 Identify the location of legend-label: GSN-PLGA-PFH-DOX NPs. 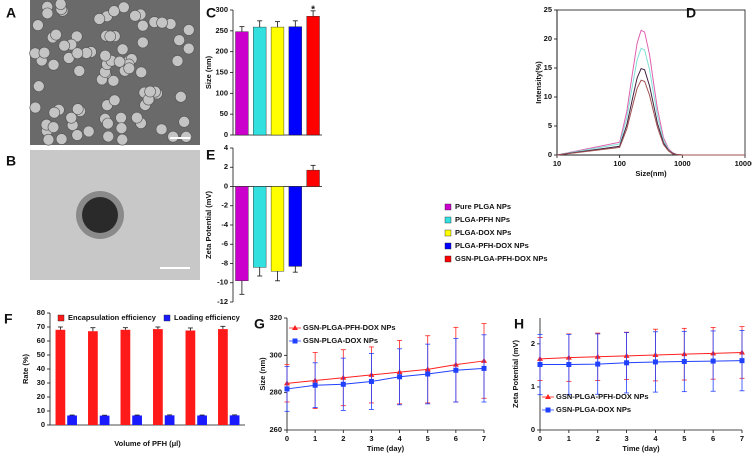
(501, 258).